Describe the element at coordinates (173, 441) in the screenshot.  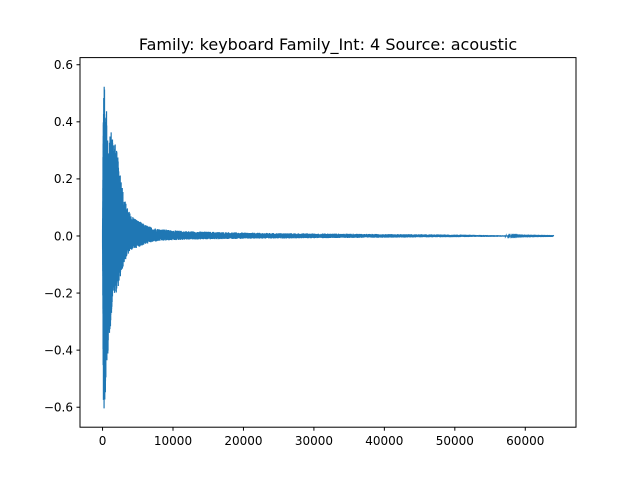
I see `x-tick-label: 10000` at that location.